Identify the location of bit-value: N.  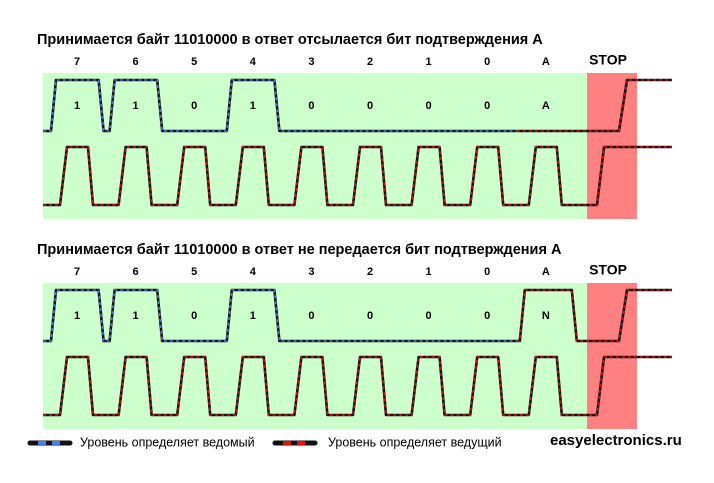
(546, 316).